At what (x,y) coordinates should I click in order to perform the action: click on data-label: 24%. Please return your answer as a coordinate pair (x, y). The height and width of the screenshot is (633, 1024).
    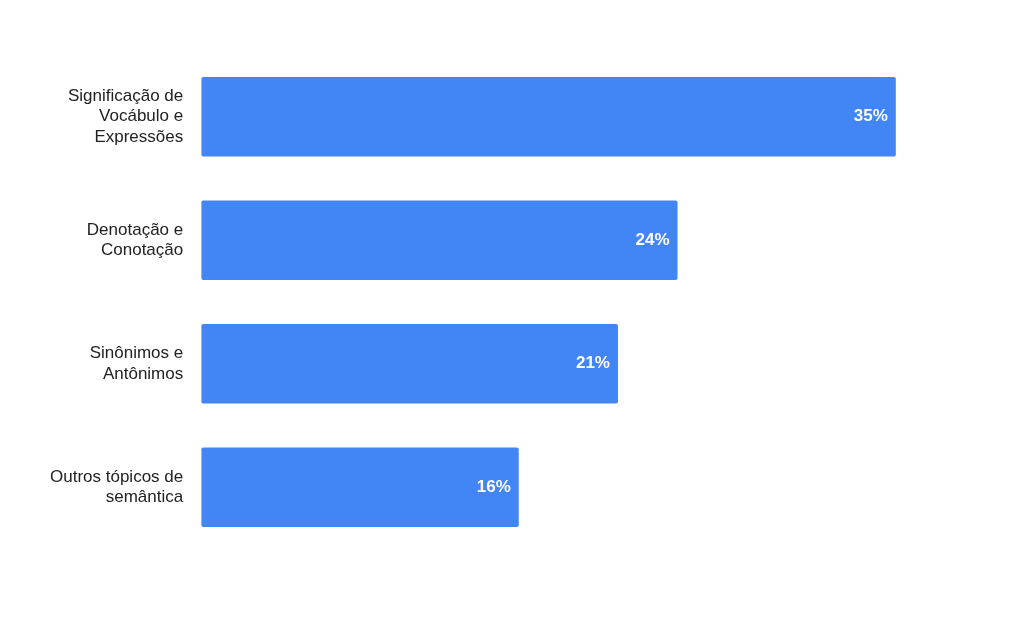
    Looking at the image, I should click on (652, 239).